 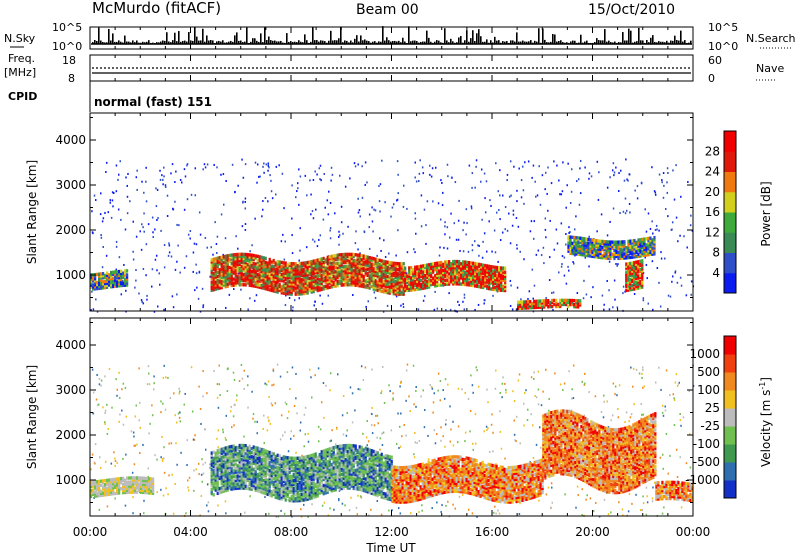 I want to click on nsky-trace, so click(x=391, y=35).